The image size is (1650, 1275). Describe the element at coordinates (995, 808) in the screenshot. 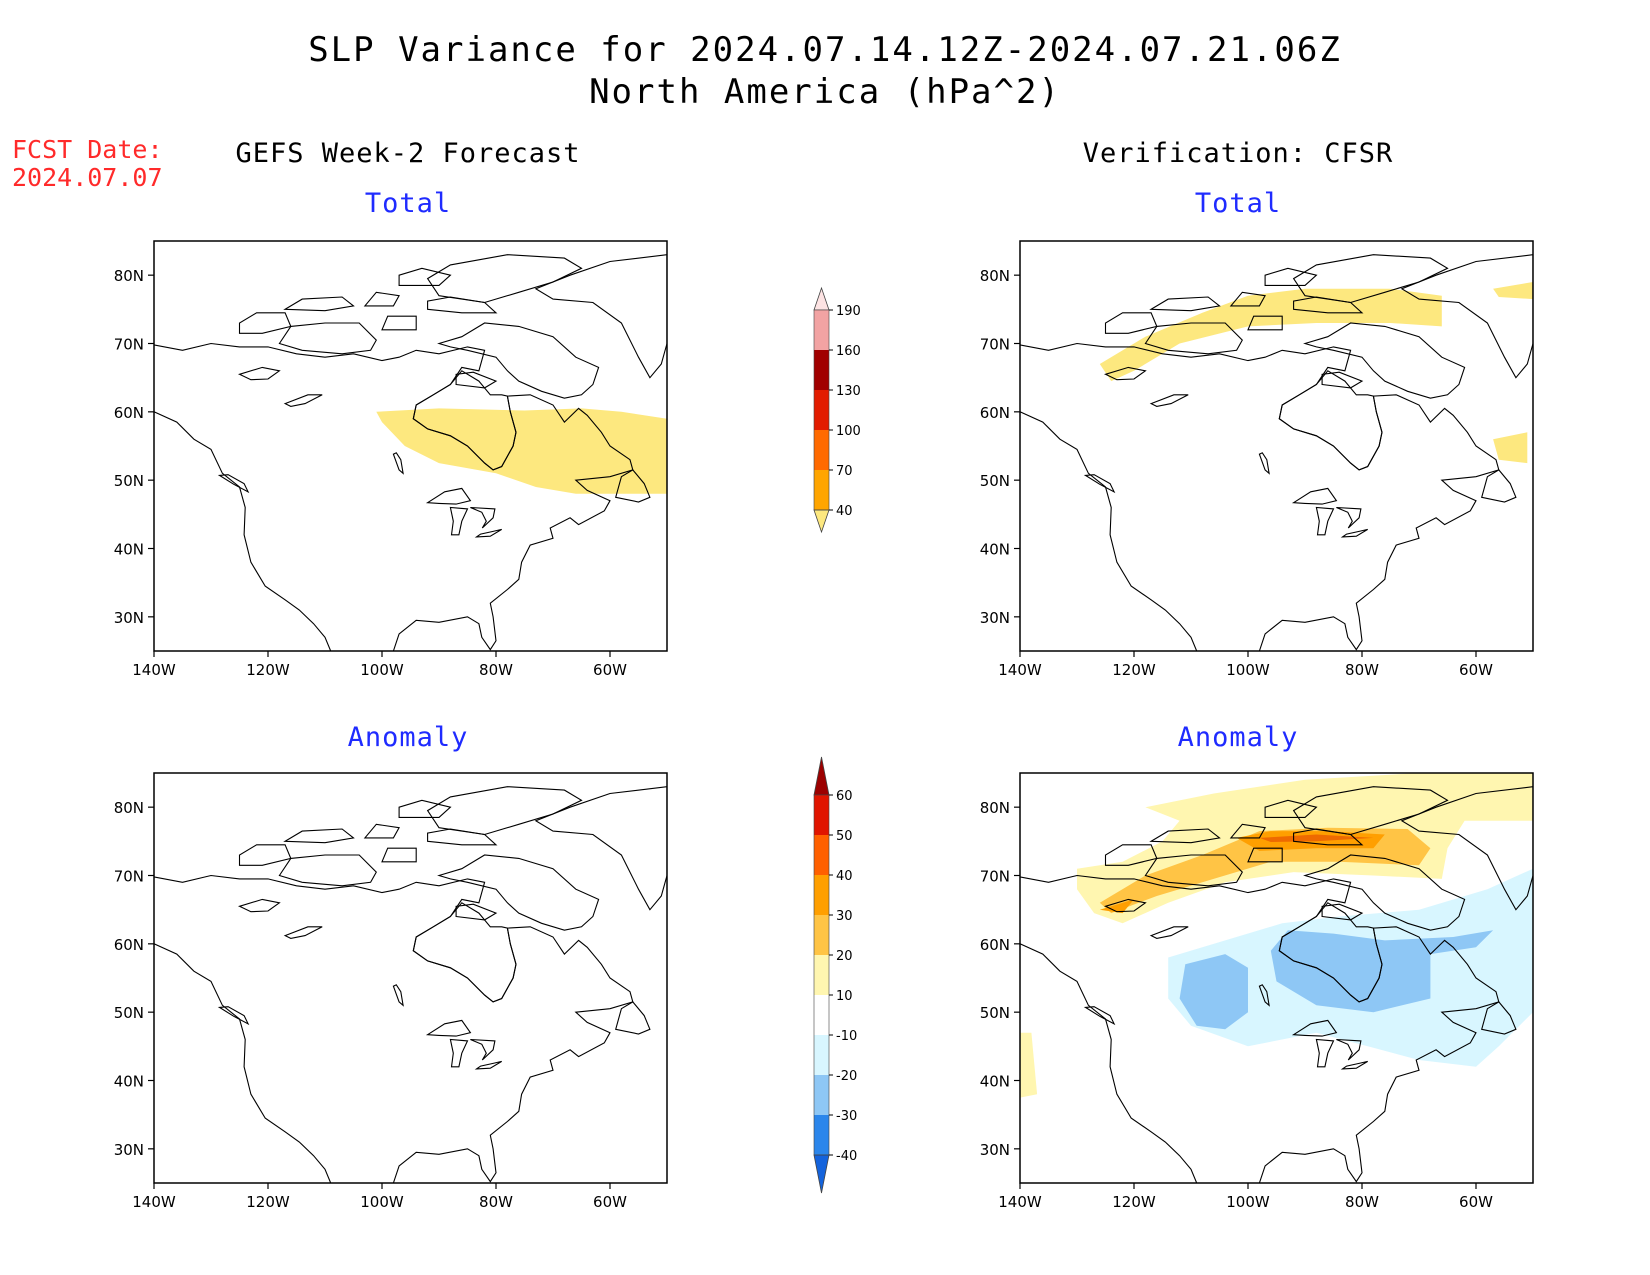

I see `br-lat-tick-label: 80N` at that location.